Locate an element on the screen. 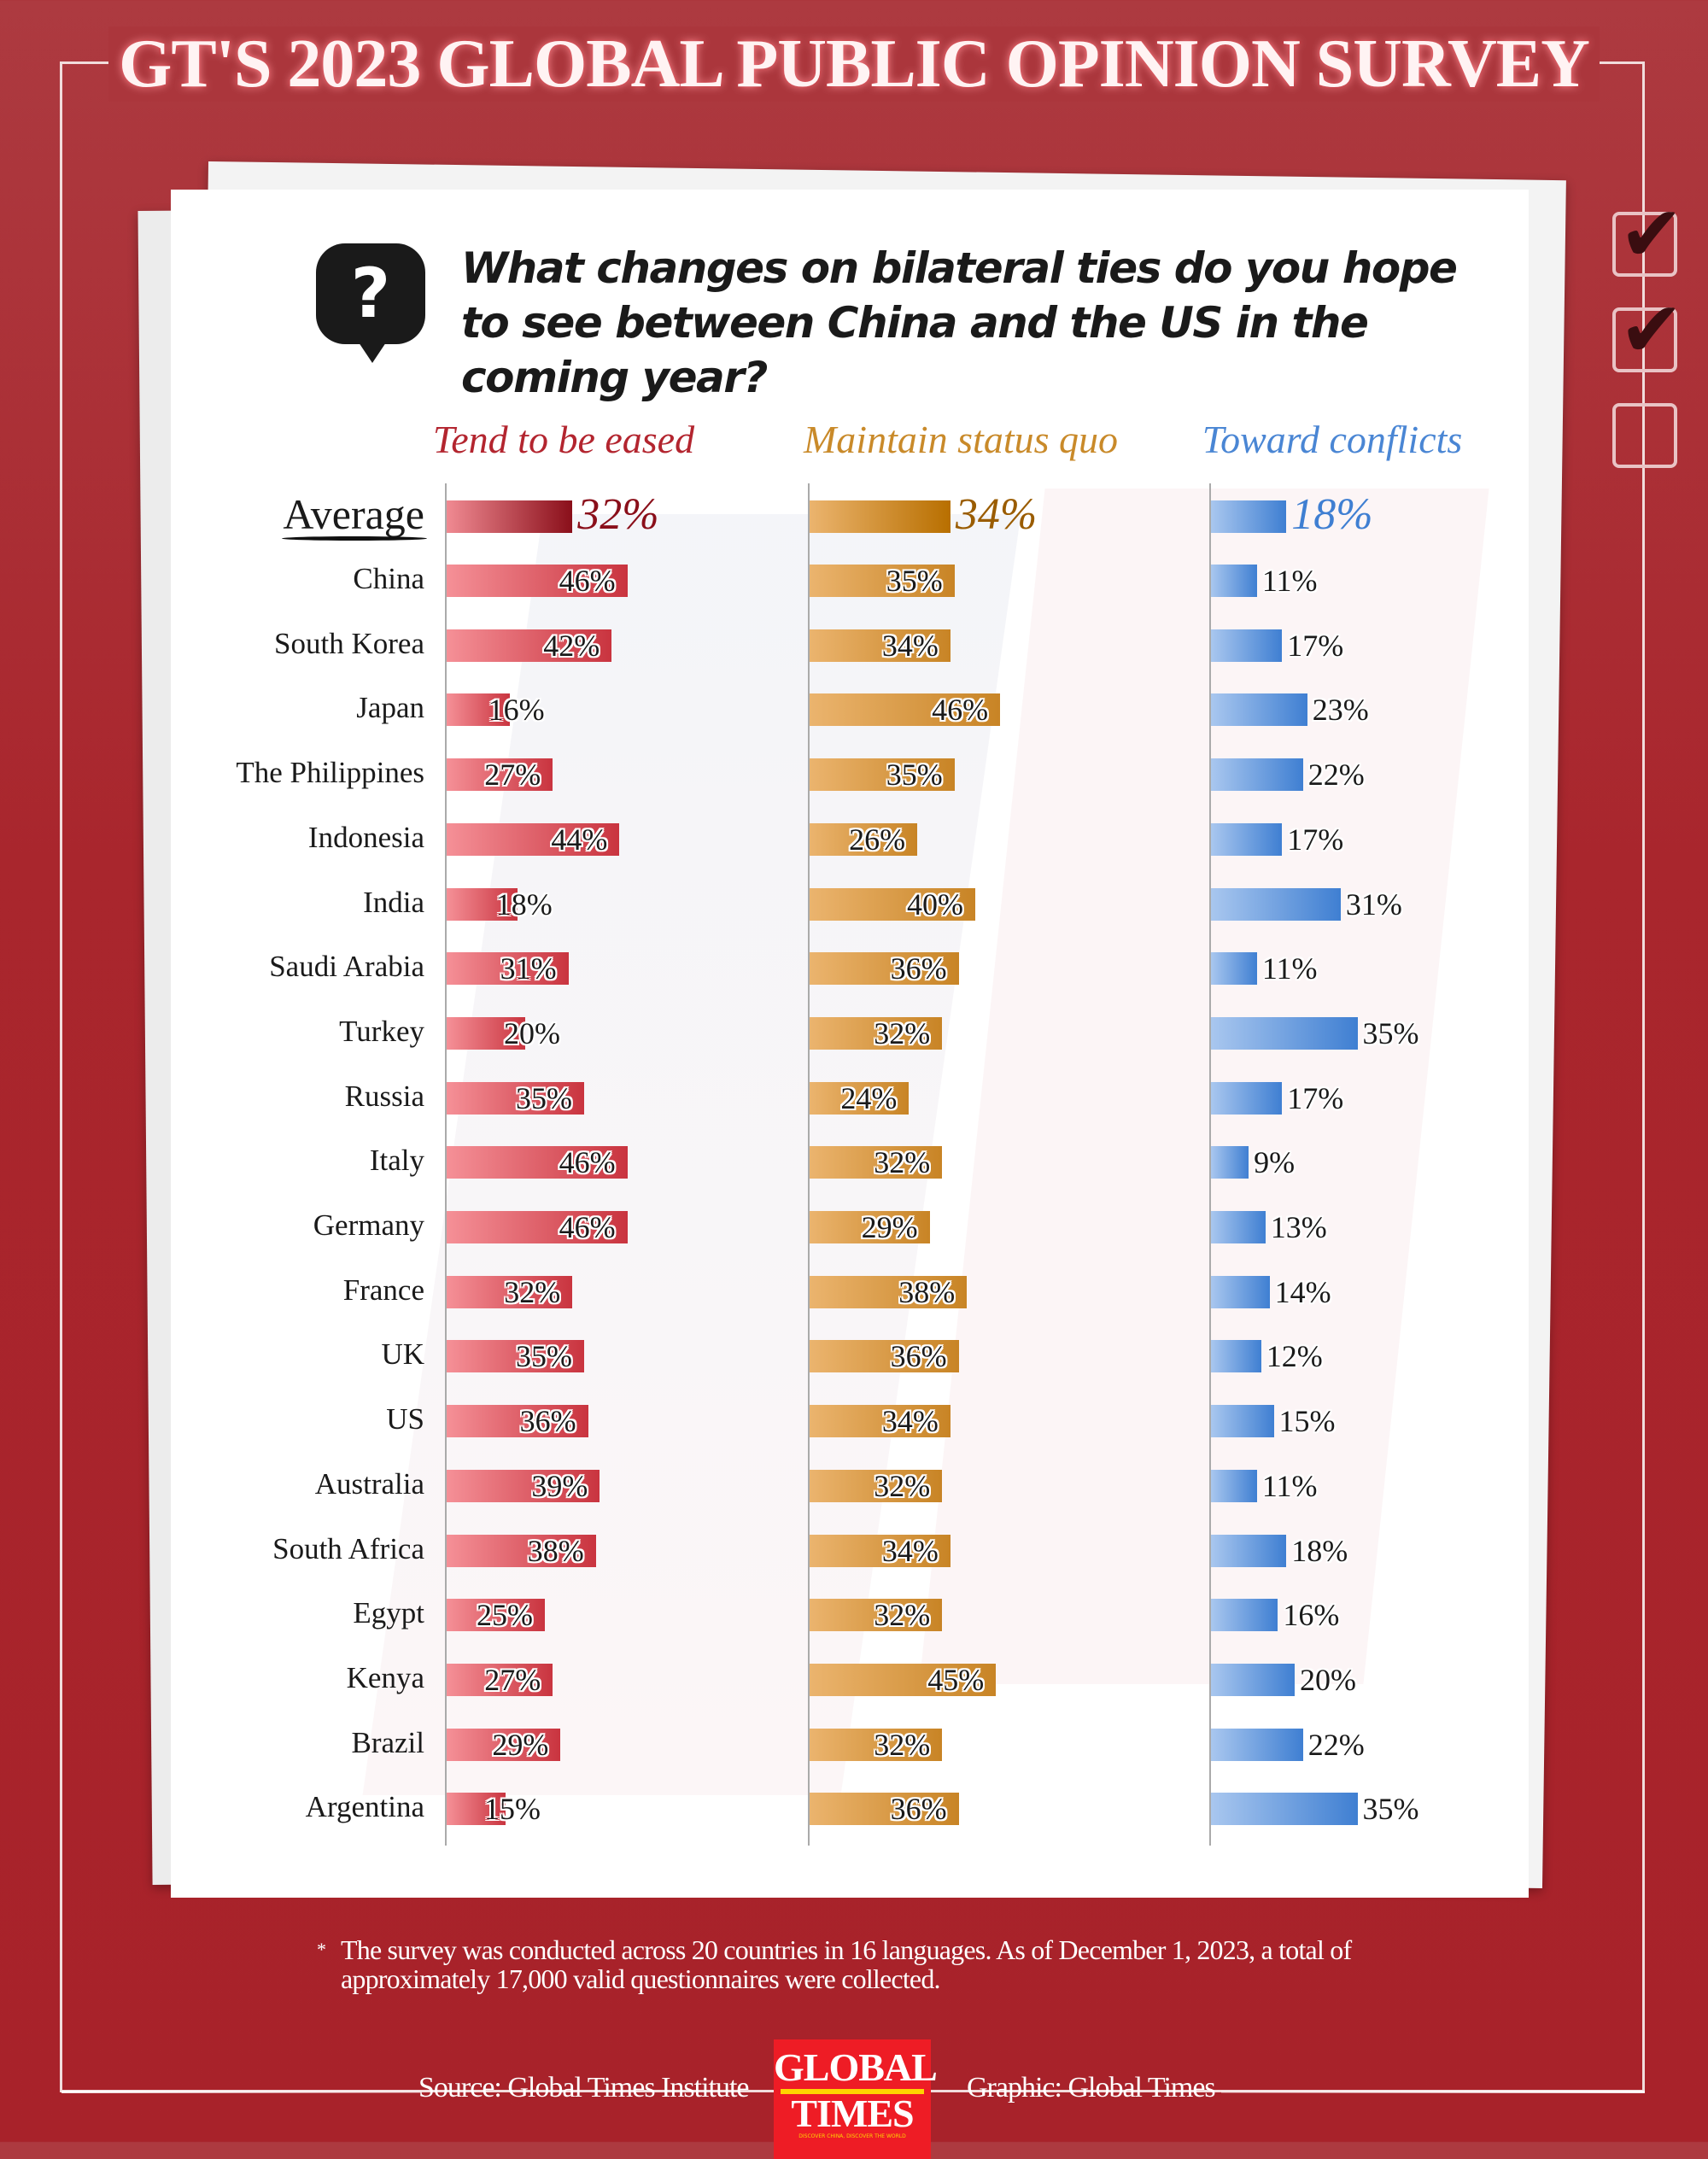  category-label: Average is located at coordinates (353, 514).